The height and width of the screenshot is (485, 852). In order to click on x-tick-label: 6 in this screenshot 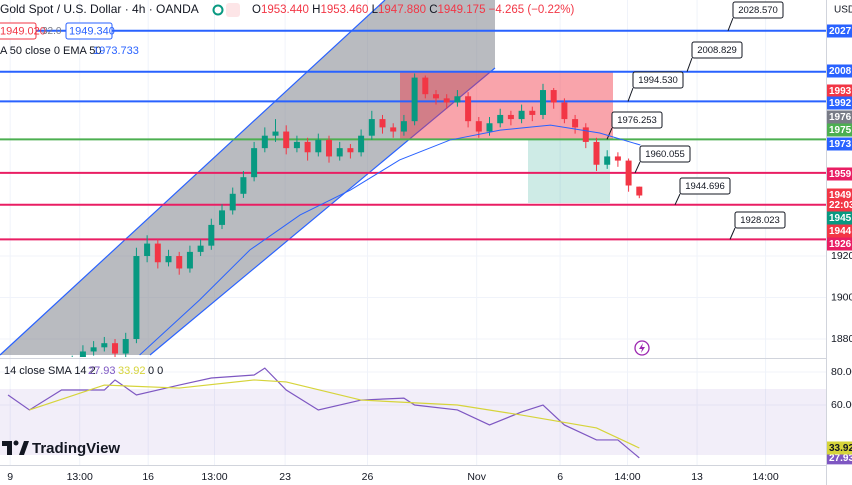, I will do `click(560, 477)`.